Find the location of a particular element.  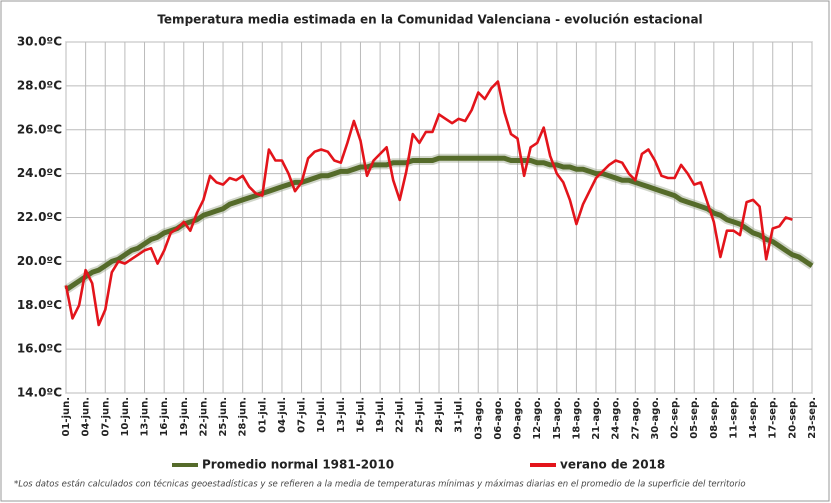

x-tick-label: 13-jun. is located at coordinates (145, 417).